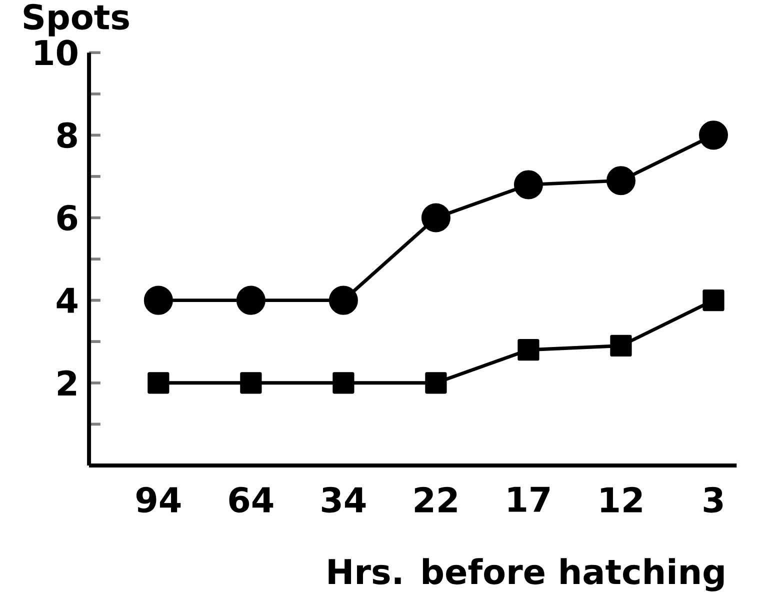  Describe the element at coordinates (713, 499) in the screenshot. I see `x-tick-label: 3` at that location.